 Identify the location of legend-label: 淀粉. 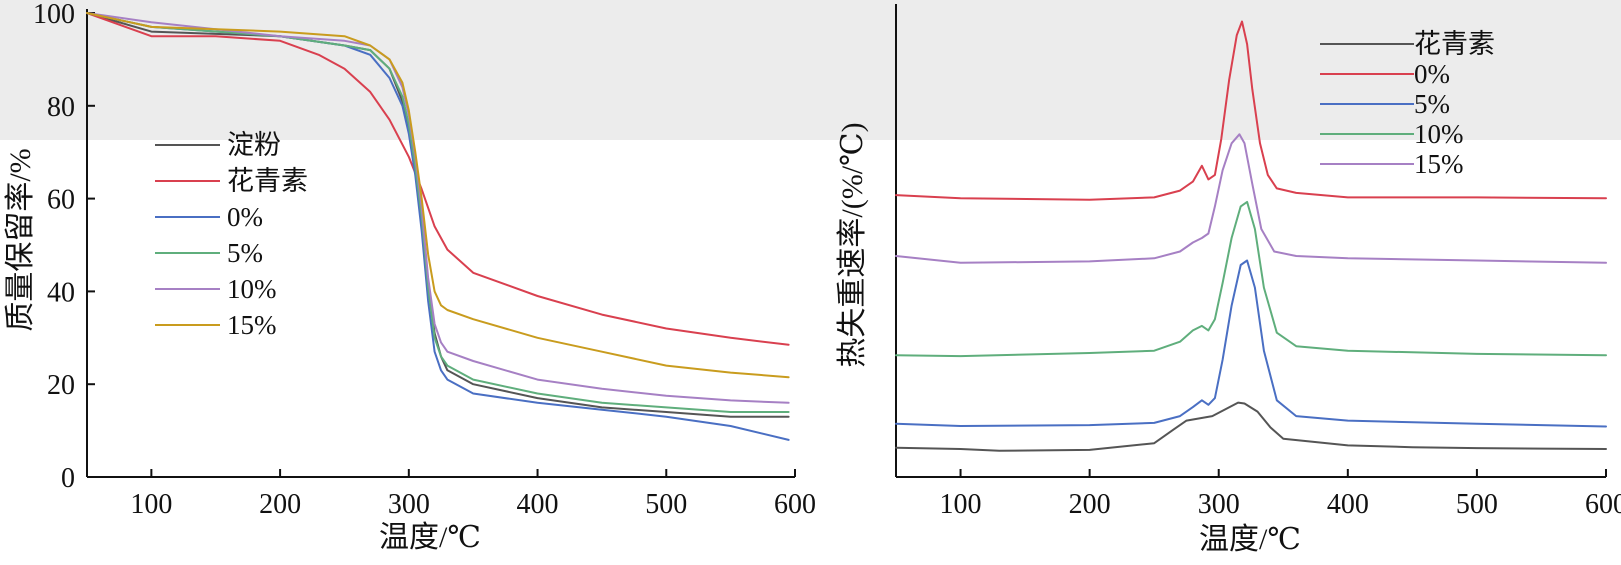
(254, 145).